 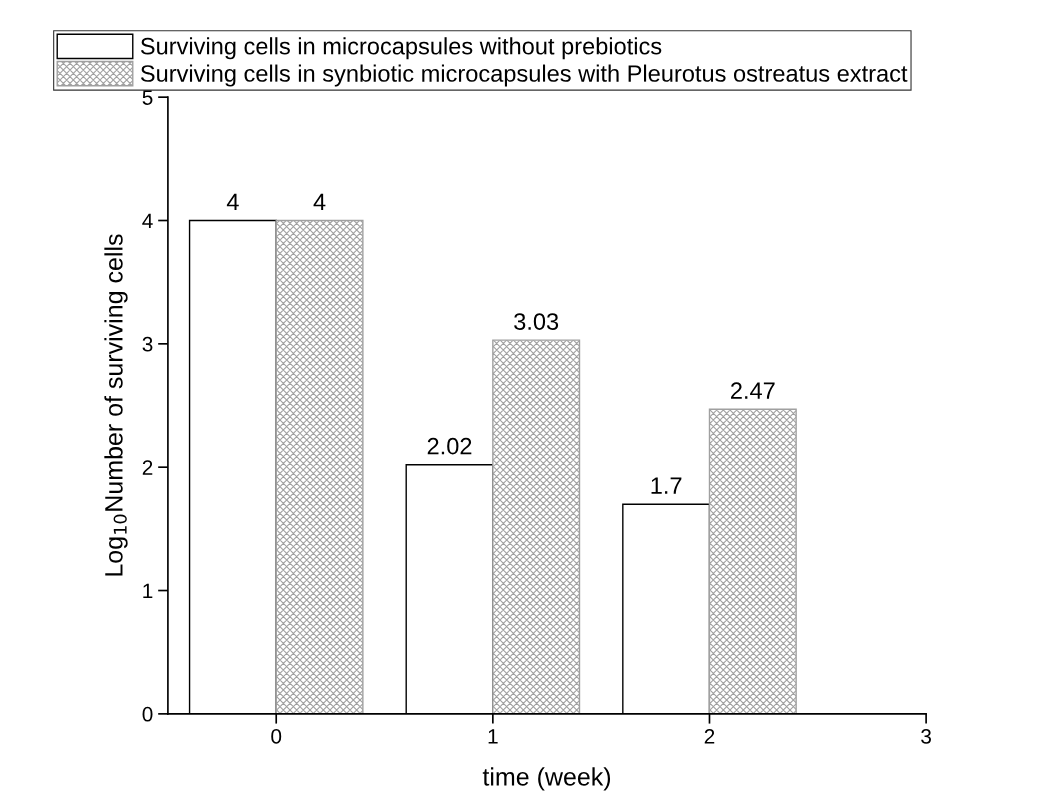 I want to click on x-tick-label: 2, so click(x=709, y=736).